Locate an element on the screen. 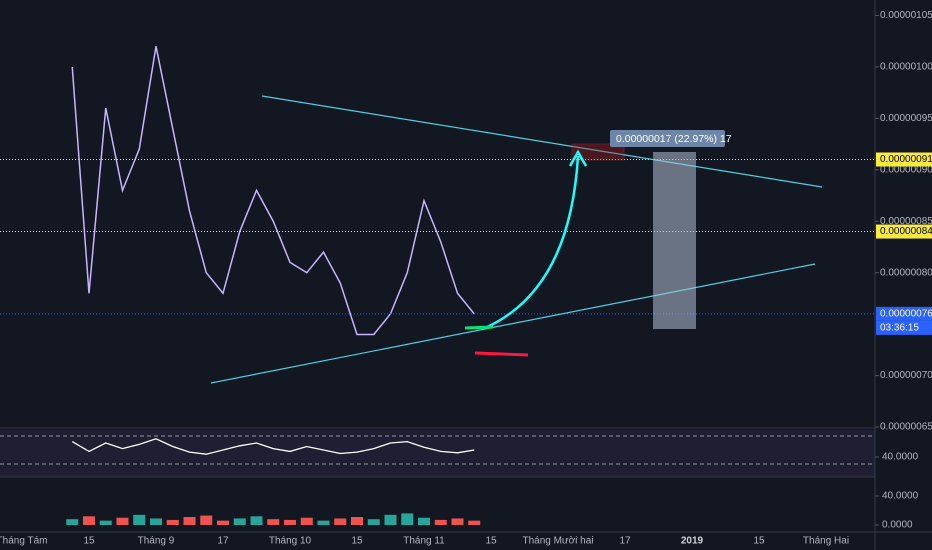 This screenshot has width=932, height=550. level-label: 0.00000076 is located at coordinates (906, 314).